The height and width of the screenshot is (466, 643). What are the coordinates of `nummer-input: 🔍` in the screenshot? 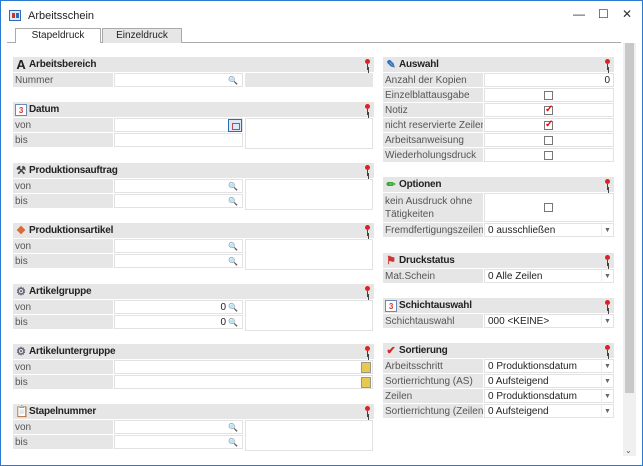 It's located at (178, 80).